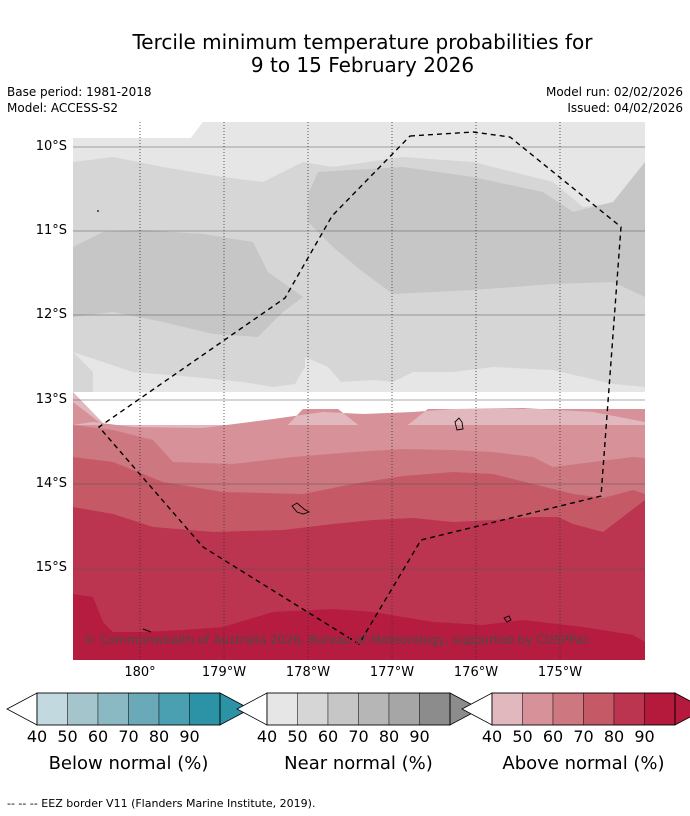 Image resolution: width=690 pixels, height=816 pixels. Describe the element at coordinates (51, 483) in the screenshot. I see `lat-label-14s: 14°S` at that location.